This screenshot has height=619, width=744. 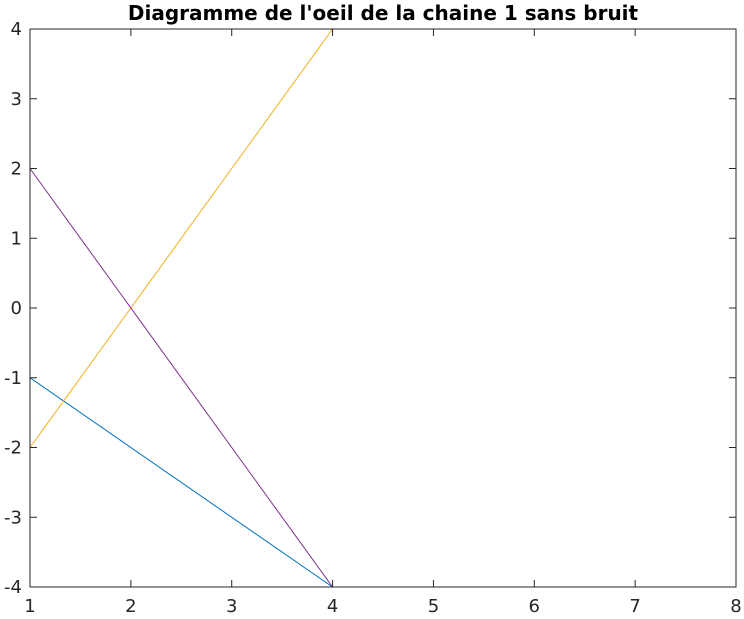 I want to click on x-tick-label: 2, so click(x=130, y=606).